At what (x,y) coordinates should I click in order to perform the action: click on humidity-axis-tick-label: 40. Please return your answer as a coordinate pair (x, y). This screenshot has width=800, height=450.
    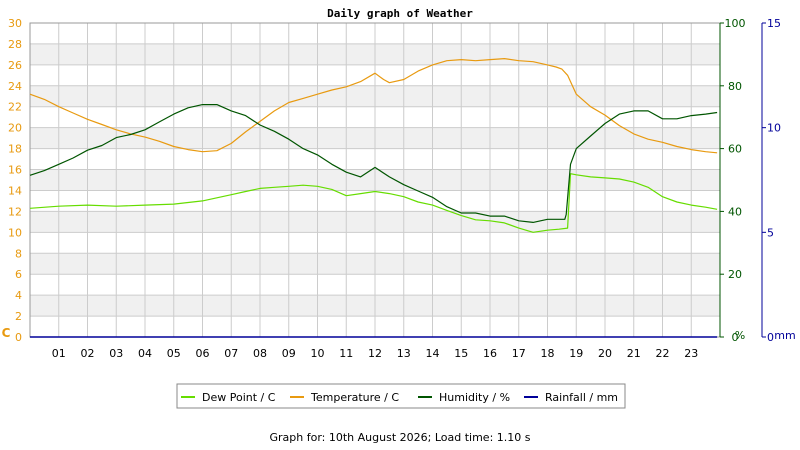
    Looking at the image, I should click on (735, 211).